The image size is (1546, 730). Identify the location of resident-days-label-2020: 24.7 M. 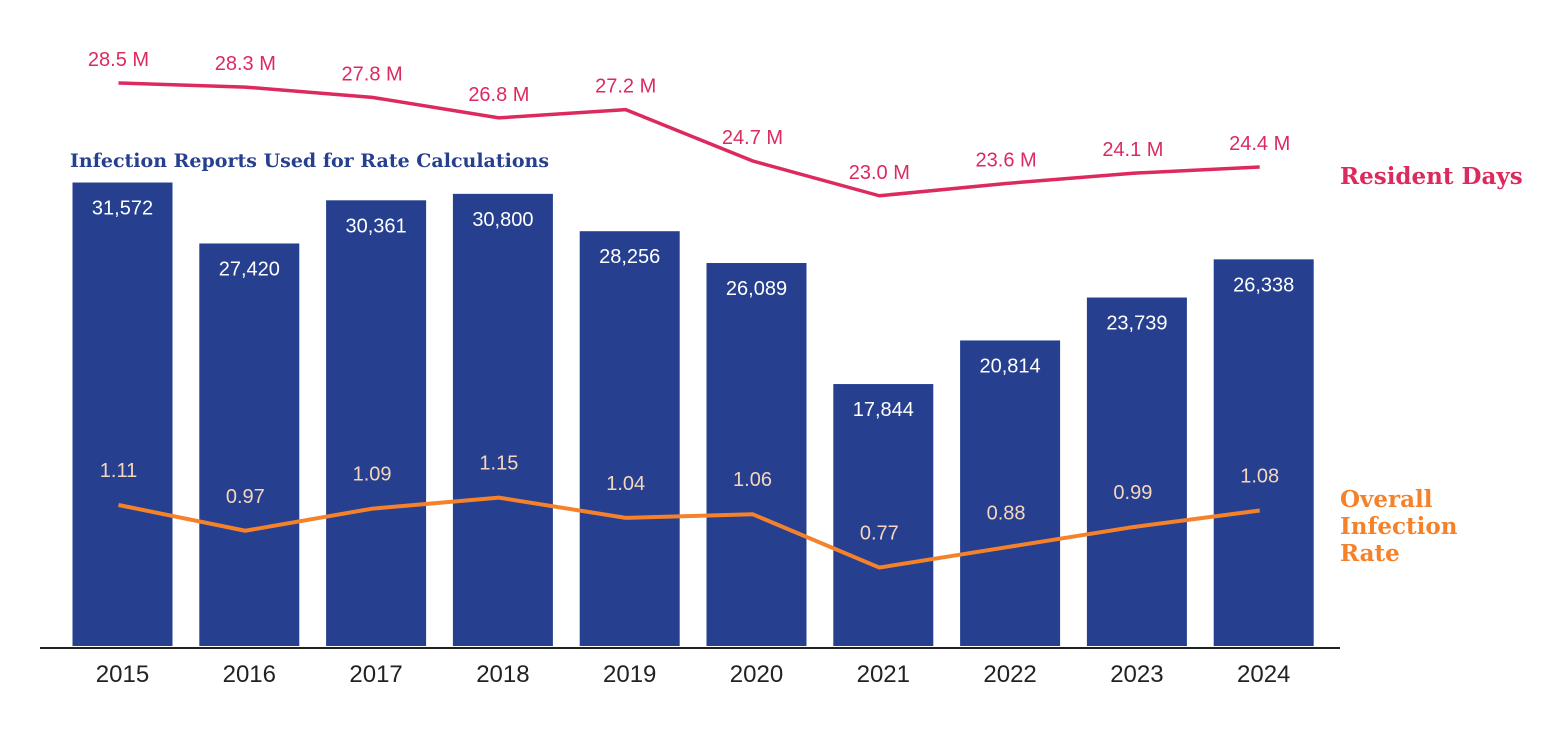
(752, 138).